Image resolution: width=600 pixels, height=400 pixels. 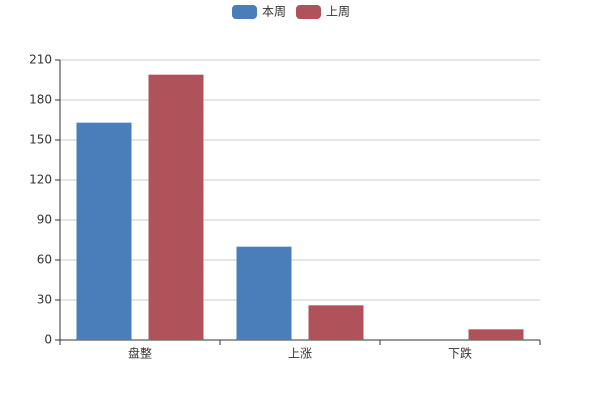 What do you see at coordinates (300, 353) in the screenshot?
I see `x-tick-label: 上涨` at bounding box center [300, 353].